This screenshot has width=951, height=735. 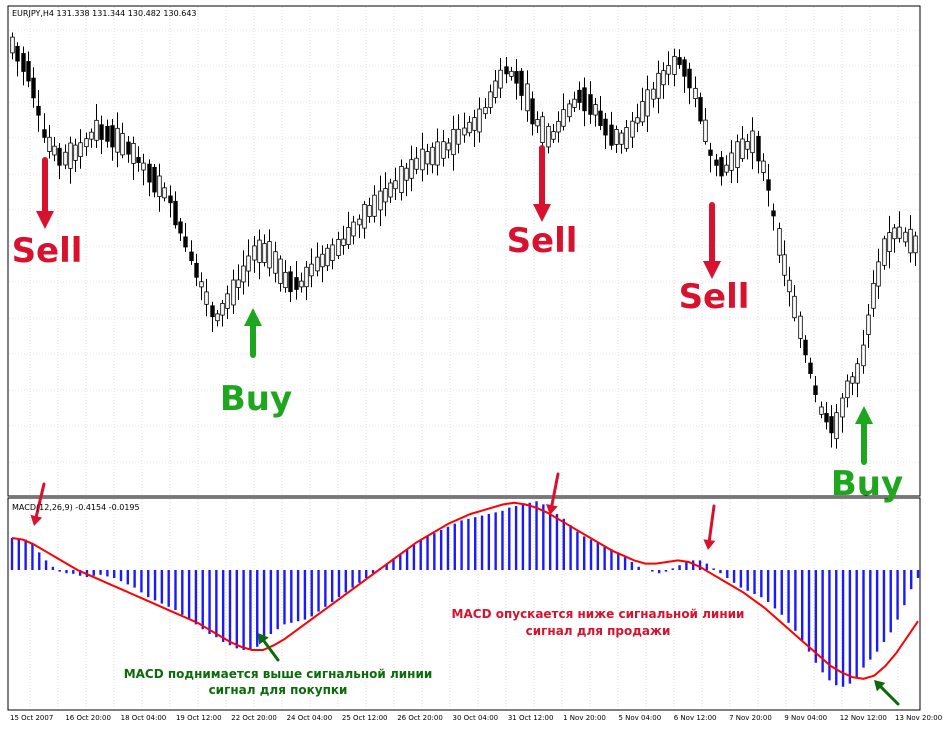 I want to click on macd-sell-arrow-3-shaft, so click(x=711, y=523).